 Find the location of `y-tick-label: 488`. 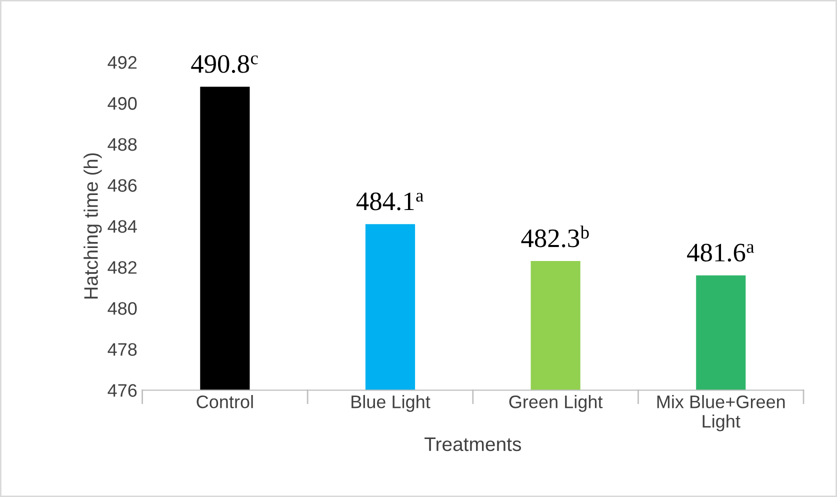

y-tick-label: 488 is located at coordinates (122, 144).